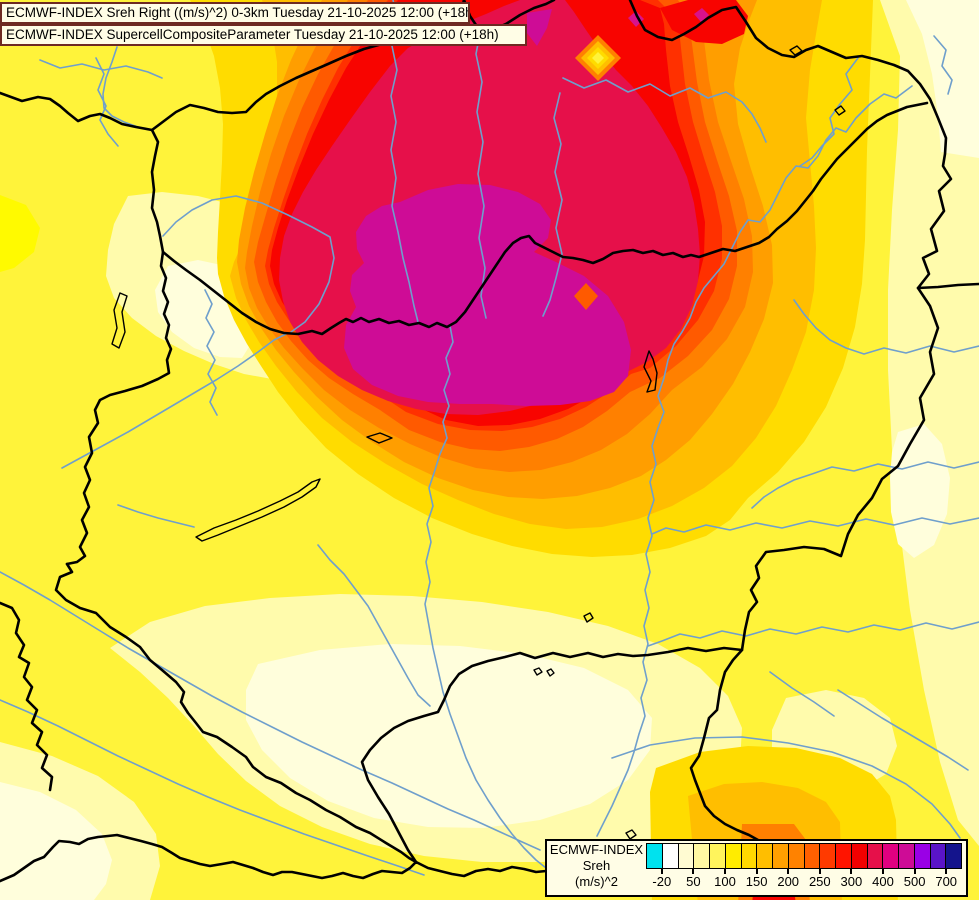 Image resolution: width=979 pixels, height=900 pixels. I want to click on border-slovak-polish-ukraine, so click(803, 145).